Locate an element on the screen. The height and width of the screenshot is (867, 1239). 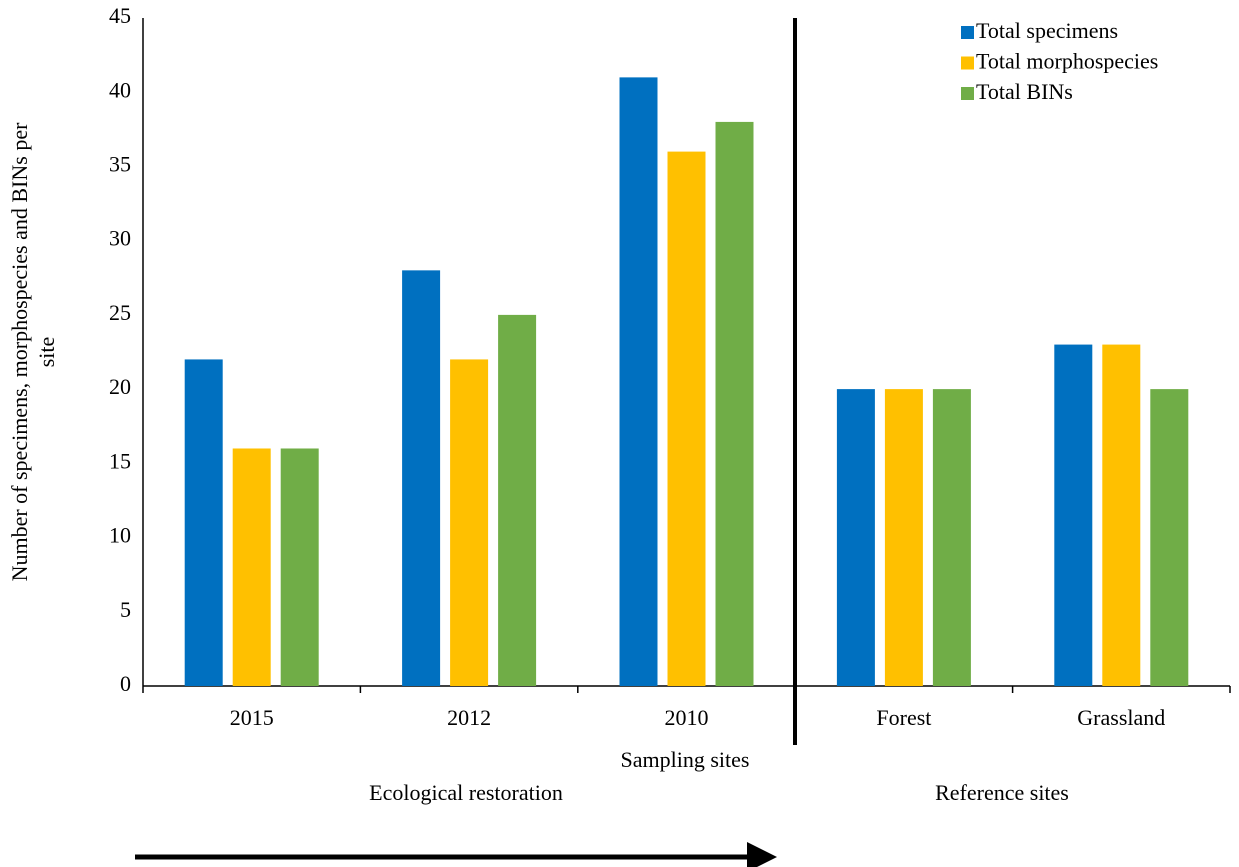
y-tick-label: 40 is located at coordinates (120, 89).